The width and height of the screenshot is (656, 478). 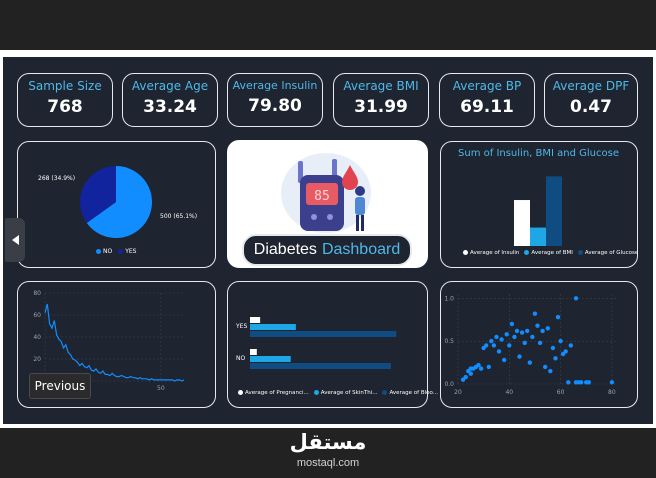 I want to click on kpi-value: 0.47, so click(x=591, y=107).